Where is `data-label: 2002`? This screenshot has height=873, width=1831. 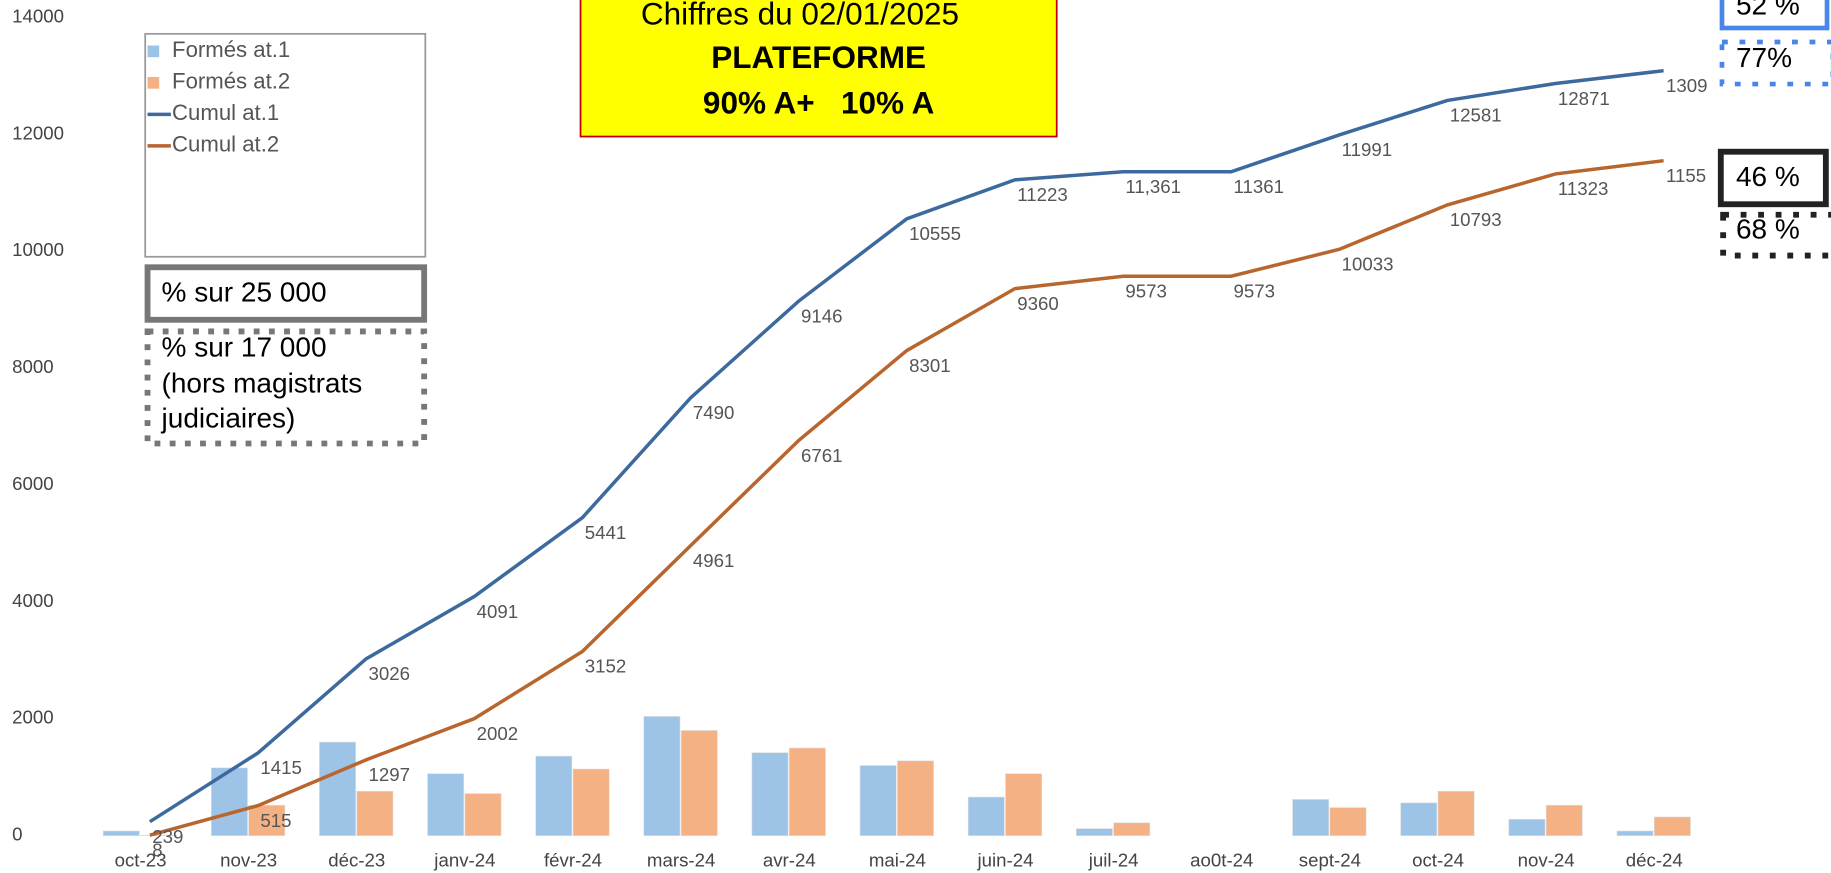 data-label: 2002 is located at coordinates (498, 733).